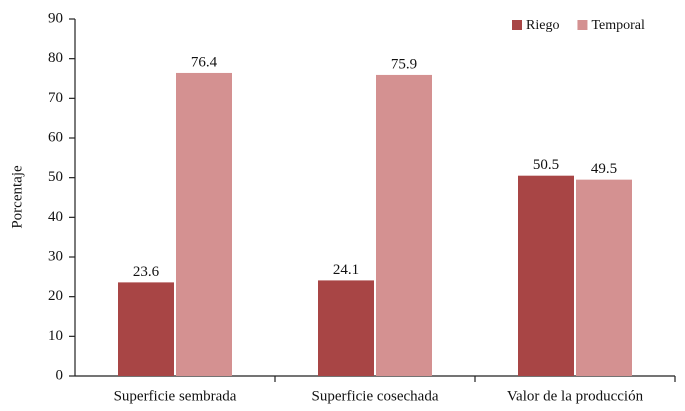 Image resolution: width=685 pixels, height=411 pixels. What do you see at coordinates (60, 375) in the screenshot?
I see `y-tick-label: 0` at bounding box center [60, 375].